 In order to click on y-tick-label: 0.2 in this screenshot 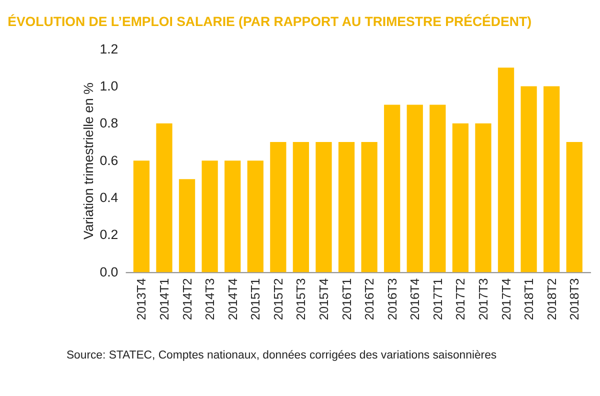, I will do `click(109, 234)`.